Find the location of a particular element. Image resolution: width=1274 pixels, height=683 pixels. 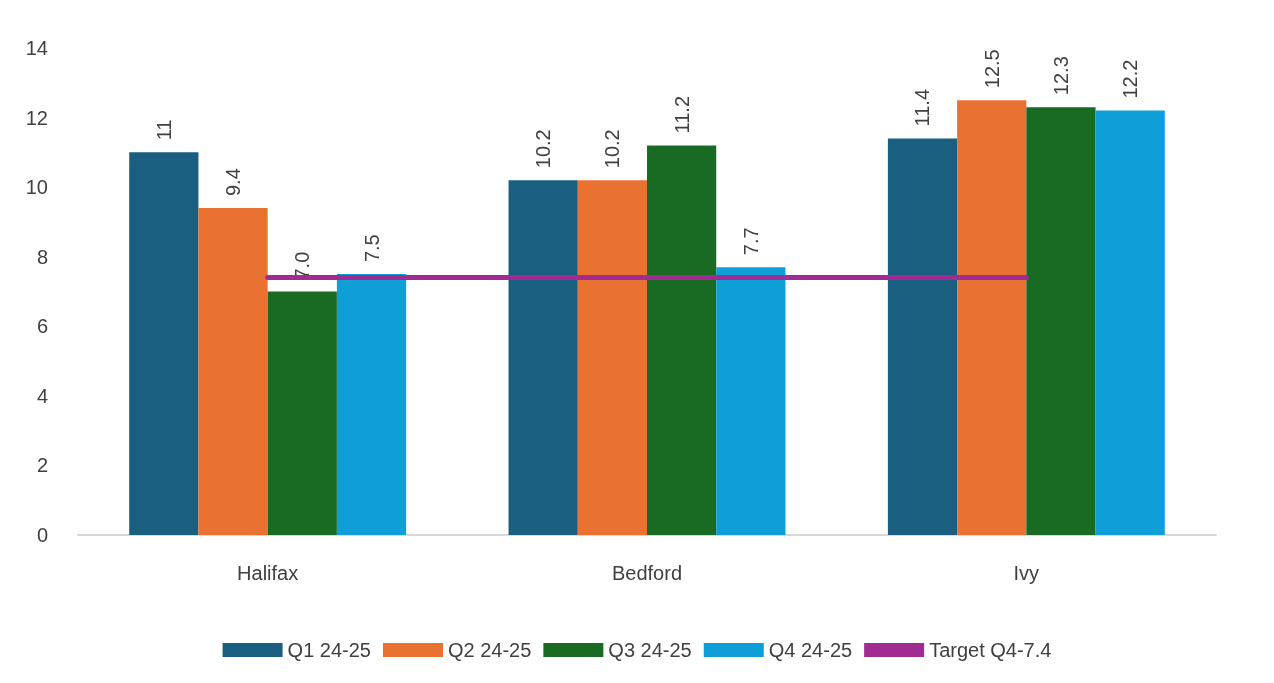

legend-label: Q1 24-25 is located at coordinates (329, 650).